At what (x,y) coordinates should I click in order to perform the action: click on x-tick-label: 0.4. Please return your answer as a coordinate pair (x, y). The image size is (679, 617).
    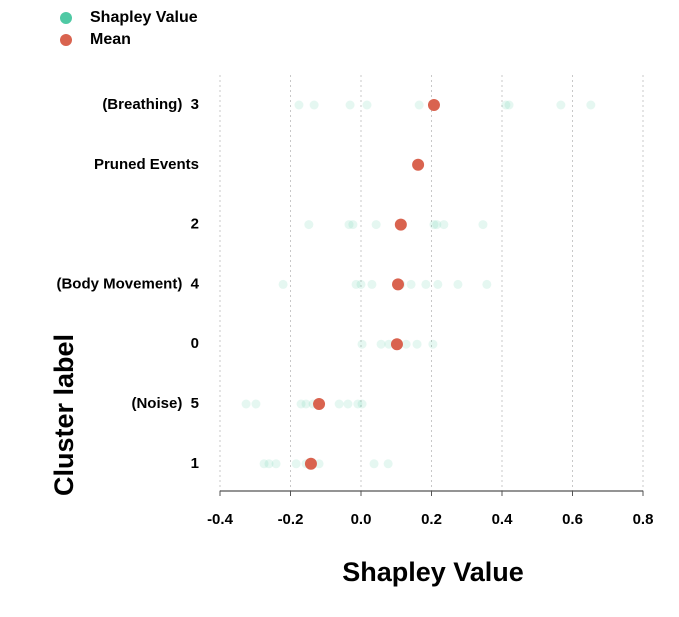
    Looking at the image, I should click on (503, 519).